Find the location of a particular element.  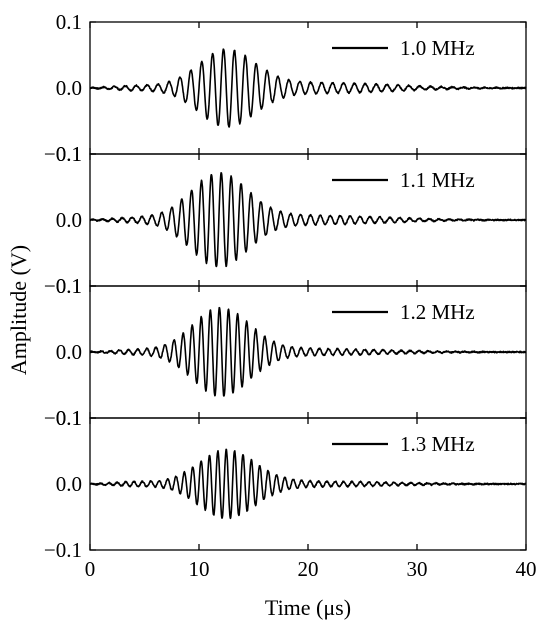

legend-label: 1.0 MHz is located at coordinates (437, 48).